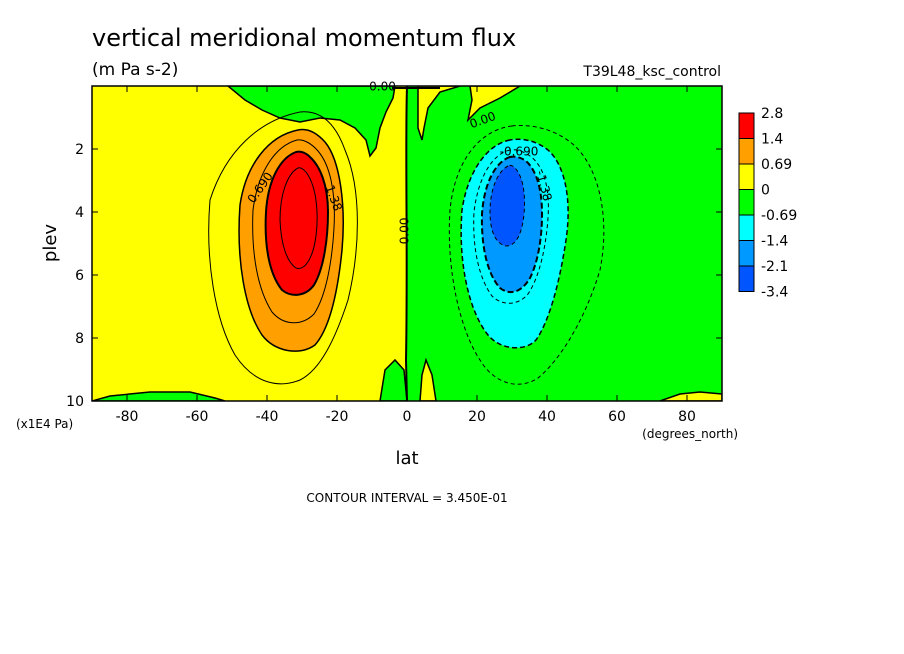 The image size is (904, 654). What do you see at coordinates (772, 140) in the screenshot?
I see `colorbar-label: 1.4` at bounding box center [772, 140].